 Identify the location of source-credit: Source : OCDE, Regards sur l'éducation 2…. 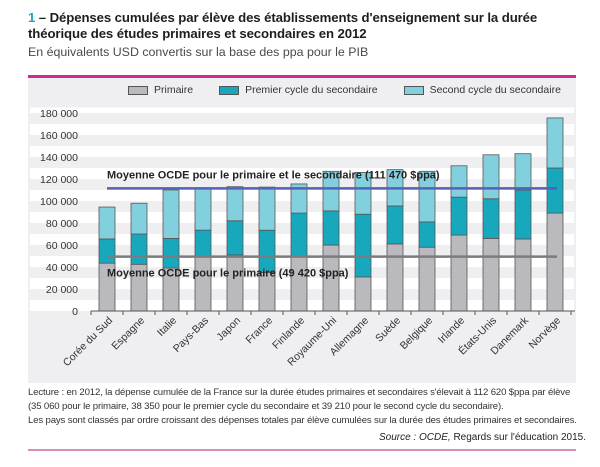
(482, 437).